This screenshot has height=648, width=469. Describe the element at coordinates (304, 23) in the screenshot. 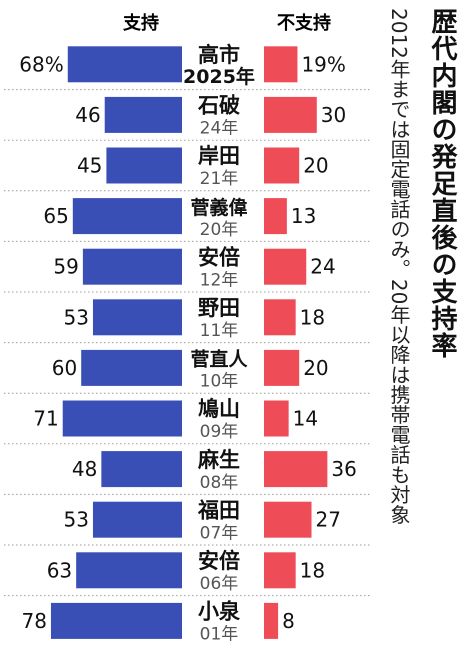

I see `nonsupport-header: 不支持` at that location.